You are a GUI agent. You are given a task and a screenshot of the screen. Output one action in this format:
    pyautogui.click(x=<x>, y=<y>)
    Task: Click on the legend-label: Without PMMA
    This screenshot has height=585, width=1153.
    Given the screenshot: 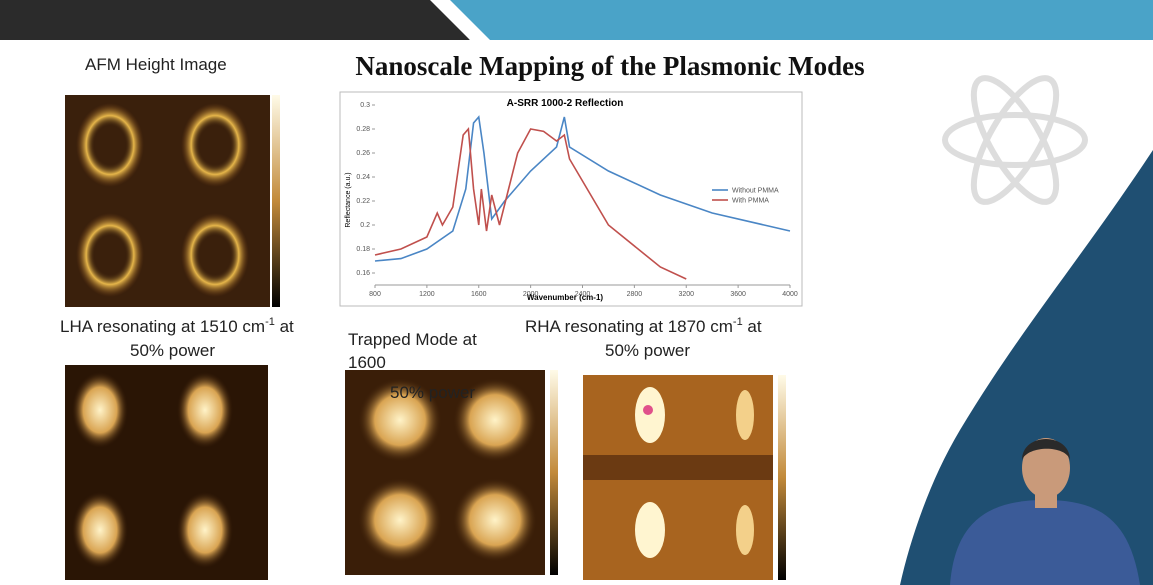 What is the action you would take?
    pyautogui.click(x=755, y=191)
    